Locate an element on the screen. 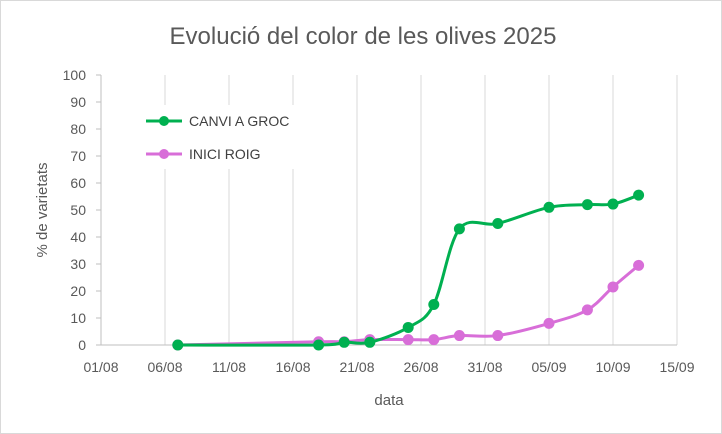  x-axis-title: data is located at coordinates (389, 400).